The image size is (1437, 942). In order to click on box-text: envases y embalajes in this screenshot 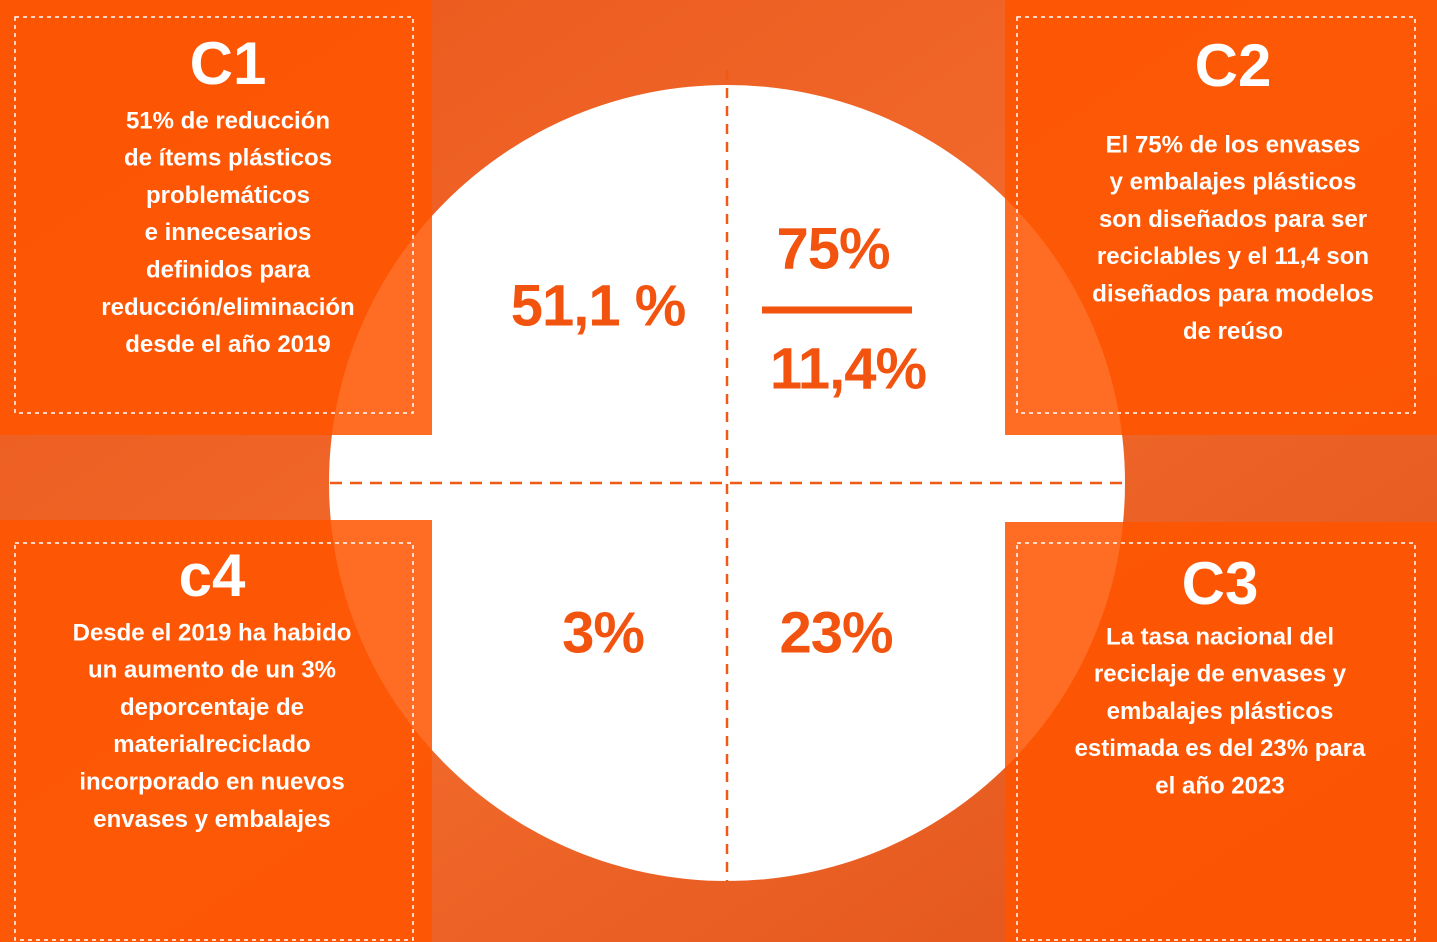, I will do `click(212, 819)`.